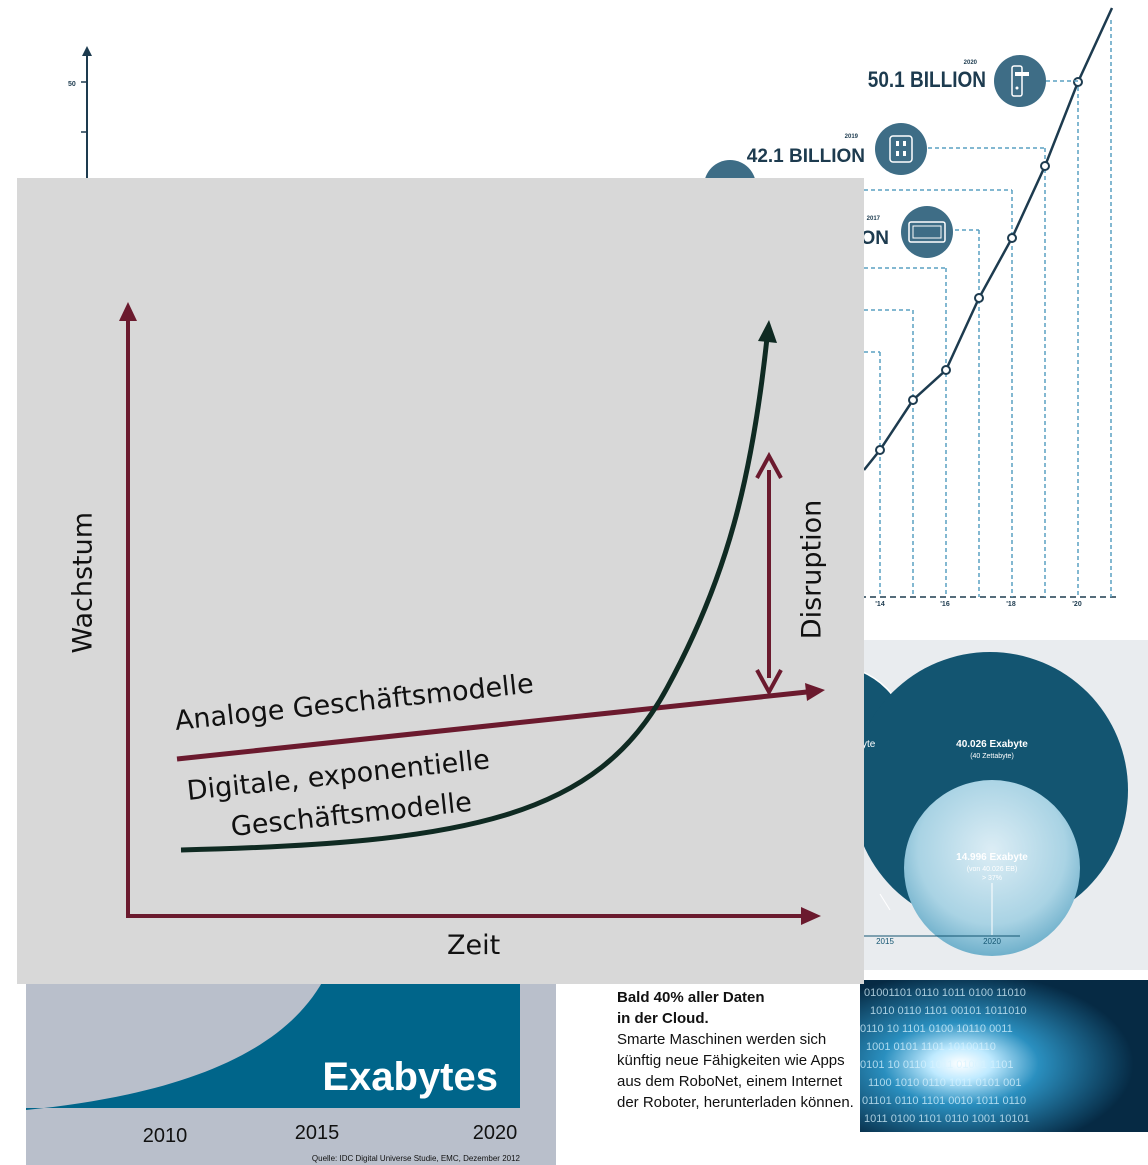 Image resolution: width=1148 pixels, height=1165 pixels. What do you see at coordinates (945, 604) in the screenshot?
I see `iot-x-tick-16: '16` at bounding box center [945, 604].